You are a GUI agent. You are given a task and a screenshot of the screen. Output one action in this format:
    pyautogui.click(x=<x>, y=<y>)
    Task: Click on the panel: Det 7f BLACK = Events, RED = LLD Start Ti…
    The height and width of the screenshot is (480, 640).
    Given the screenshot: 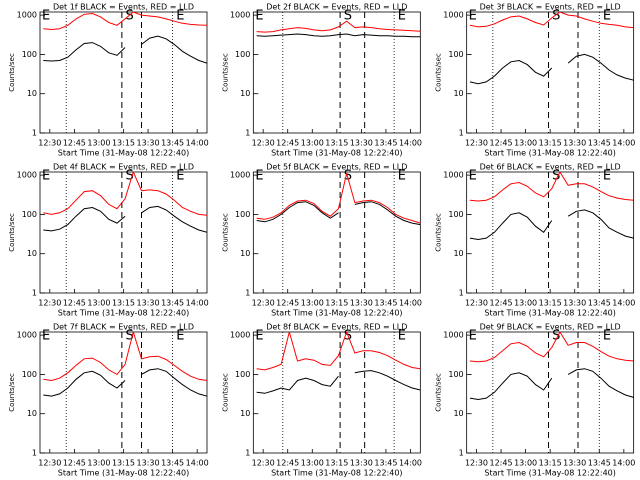 What is the action you would take?
    pyautogui.click(x=108, y=400)
    